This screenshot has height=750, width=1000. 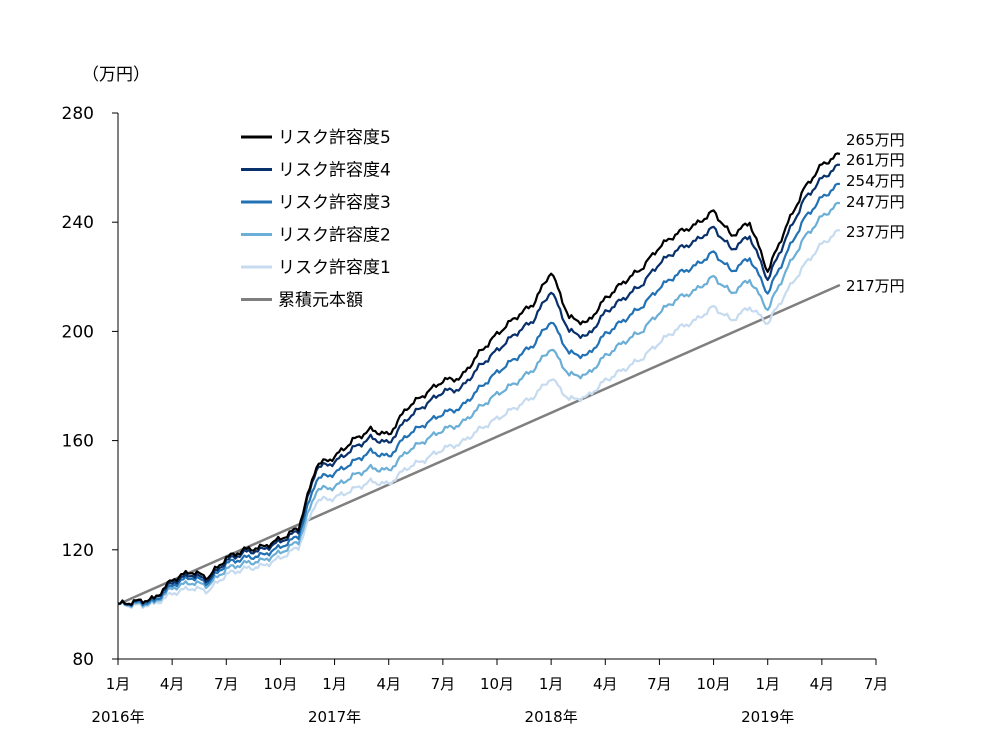 What do you see at coordinates (78, 332) in the screenshot?
I see `y-tick-label: 200` at bounding box center [78, 332].